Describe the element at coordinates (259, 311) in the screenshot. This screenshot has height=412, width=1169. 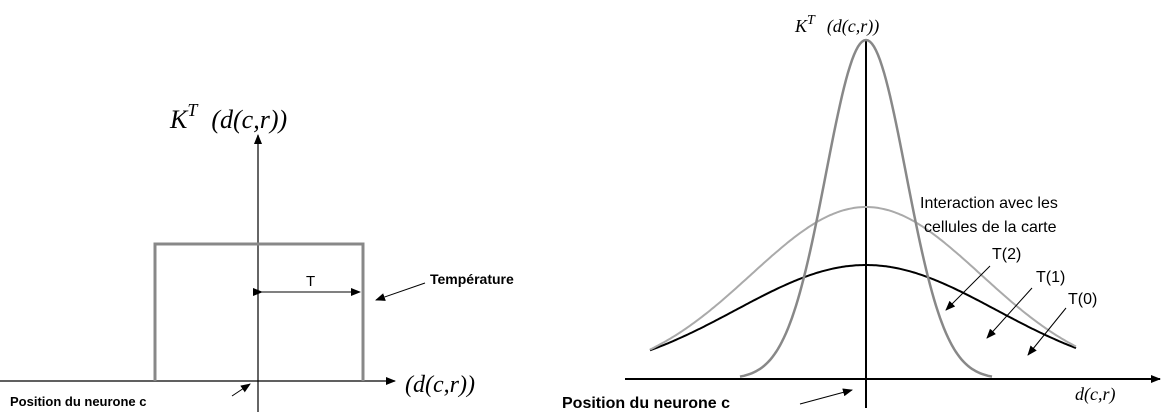
I see `step-function` at that location.